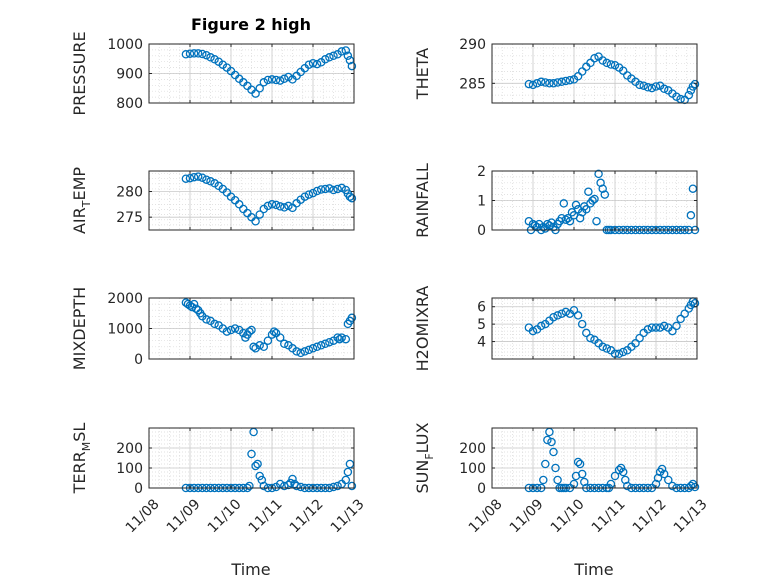 The width and height of the screenshot is (778, 583). Describe the element at coordinates (422, 200) in the screenshot. I see `y-label-main: RAINFALL` at that location.